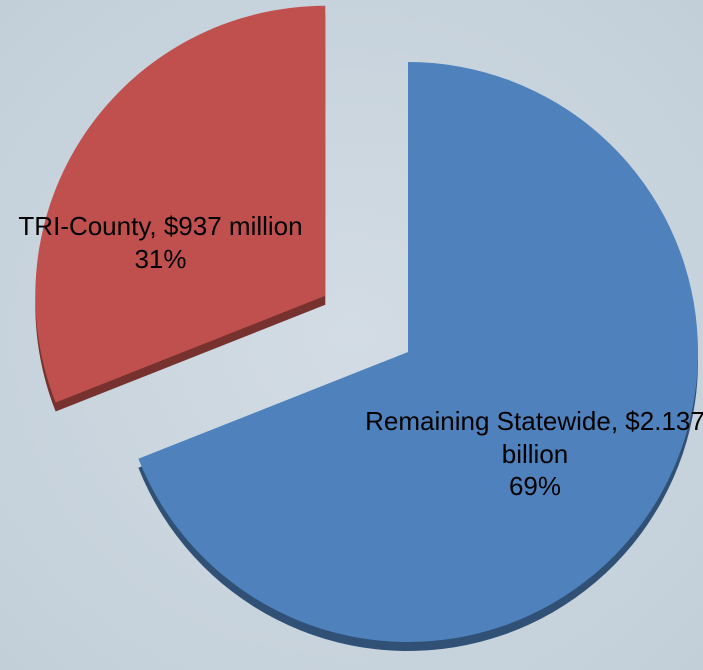 The image size is (703, 670). What do you see at coordinates (160, 258) in the screenshot?
I see `value-label: 31%` at bounding box center [160, 258].